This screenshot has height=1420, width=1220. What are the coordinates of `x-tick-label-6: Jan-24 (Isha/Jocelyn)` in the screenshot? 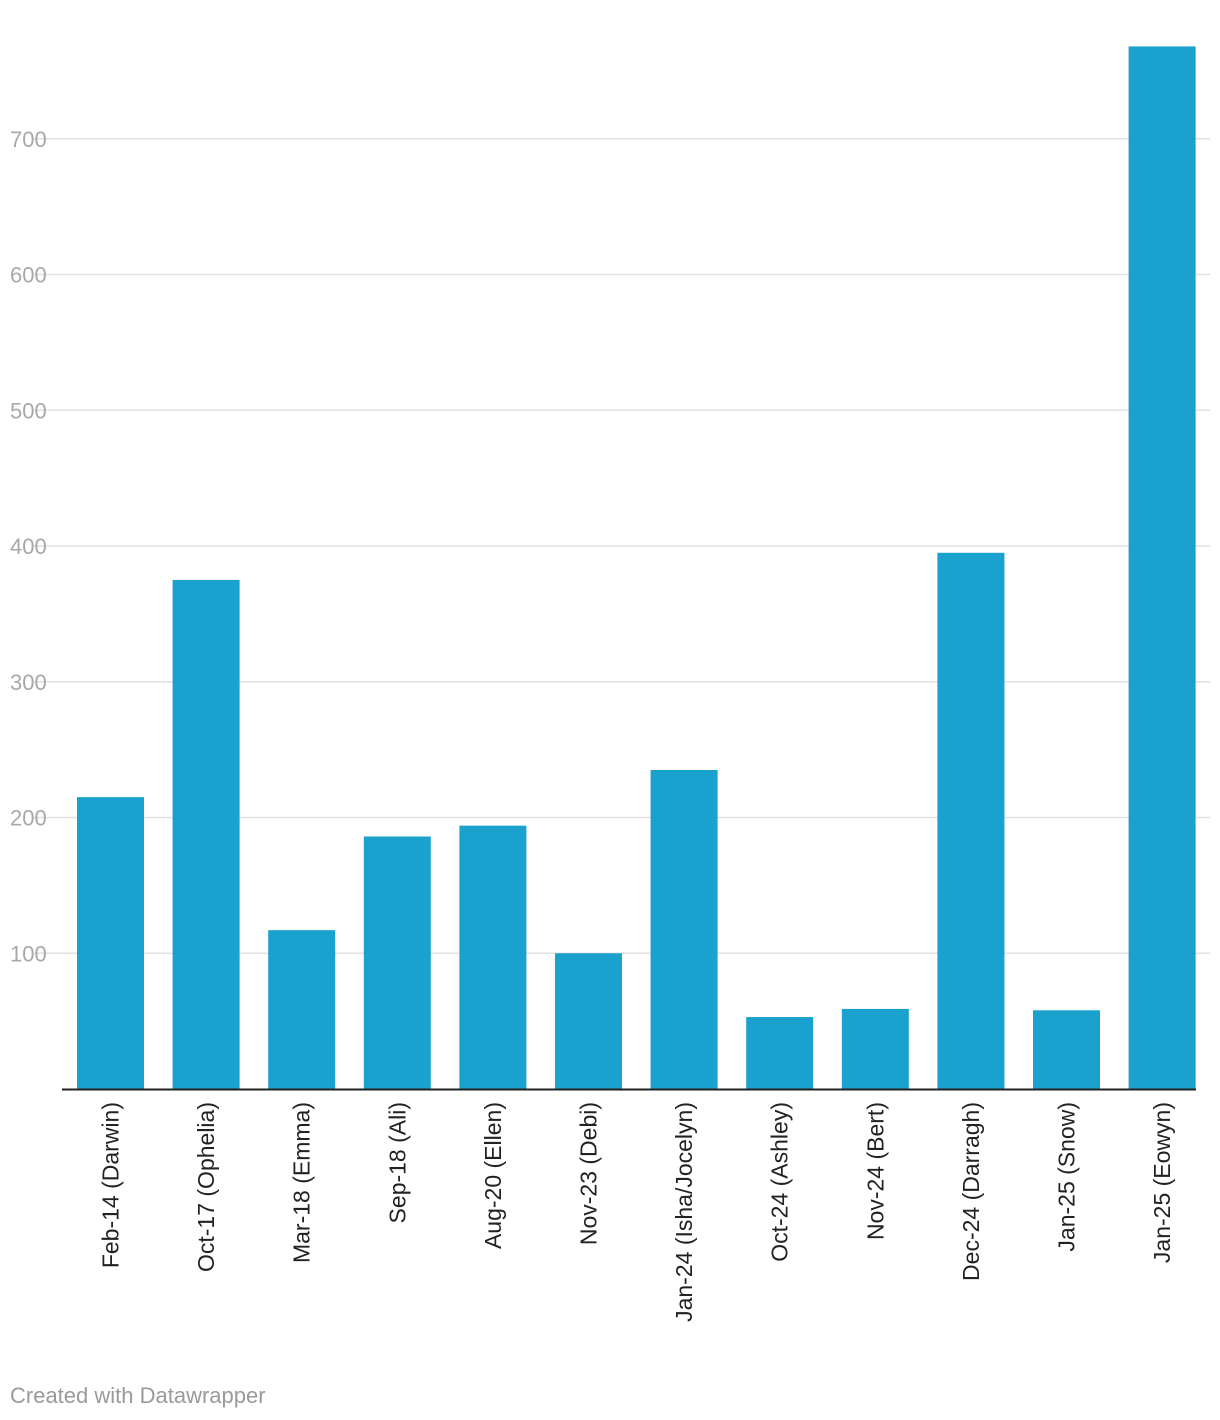 It's located at (684, 1212).